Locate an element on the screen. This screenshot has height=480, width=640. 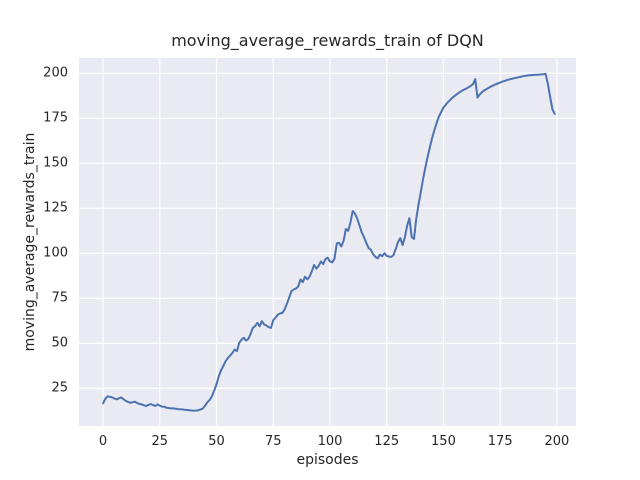
x-tick-label: 75 is located at coordinates (273, 441).